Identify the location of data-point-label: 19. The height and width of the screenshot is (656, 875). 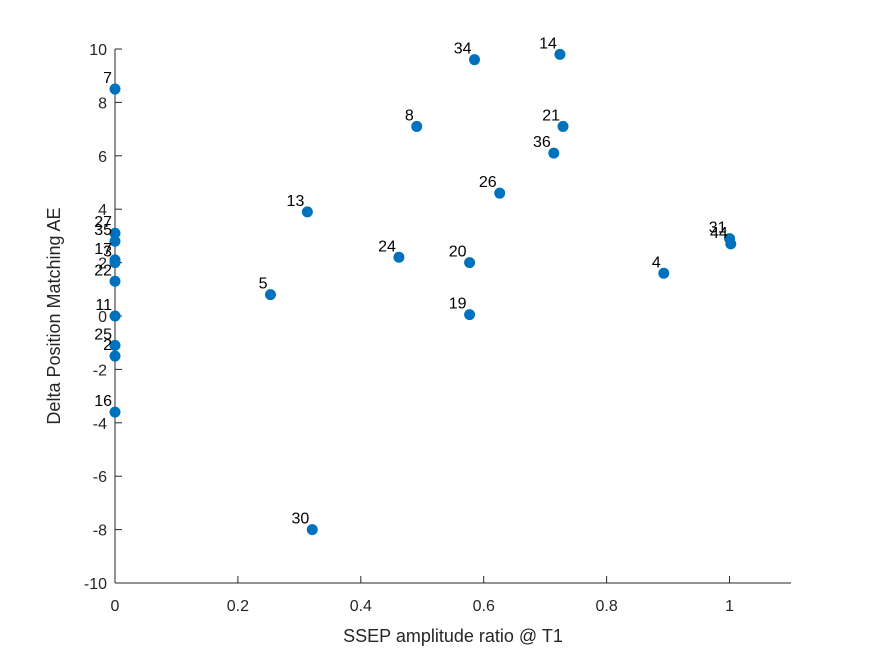
(458, 304).